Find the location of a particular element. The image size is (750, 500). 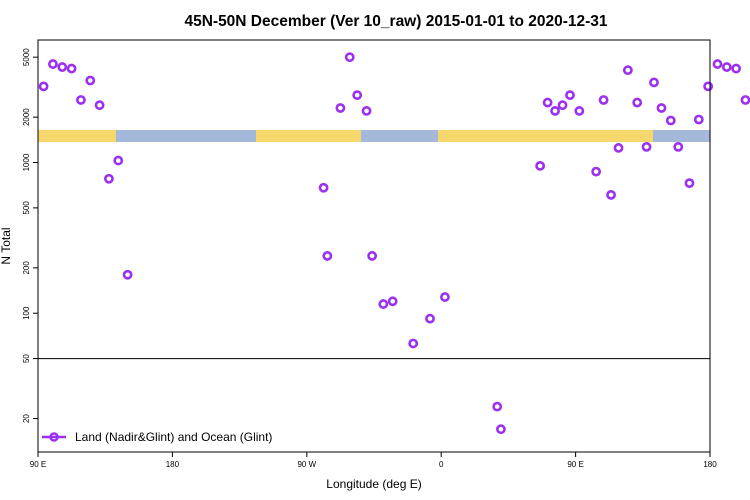

x-tick-label: 90 W is located at coordinates (306, 464).